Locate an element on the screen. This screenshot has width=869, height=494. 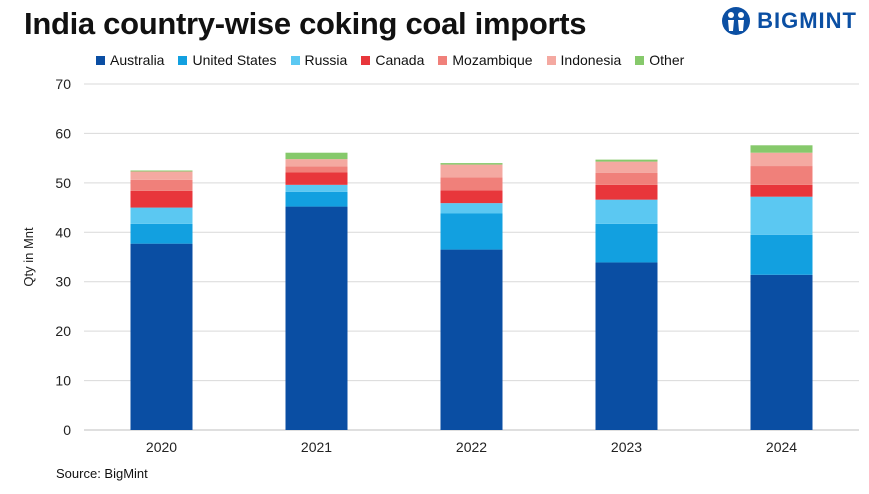
x-tick-label: 2022 is located at coordinates (471, 447).